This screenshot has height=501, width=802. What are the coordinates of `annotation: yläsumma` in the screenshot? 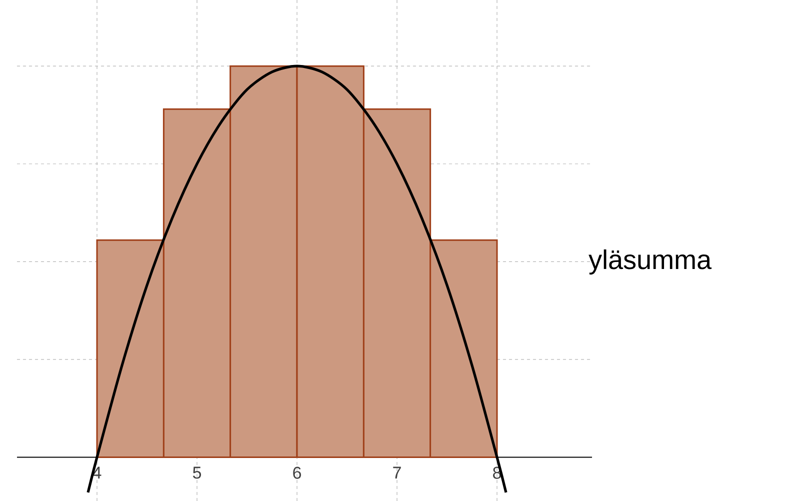 It's located at (650, 262).